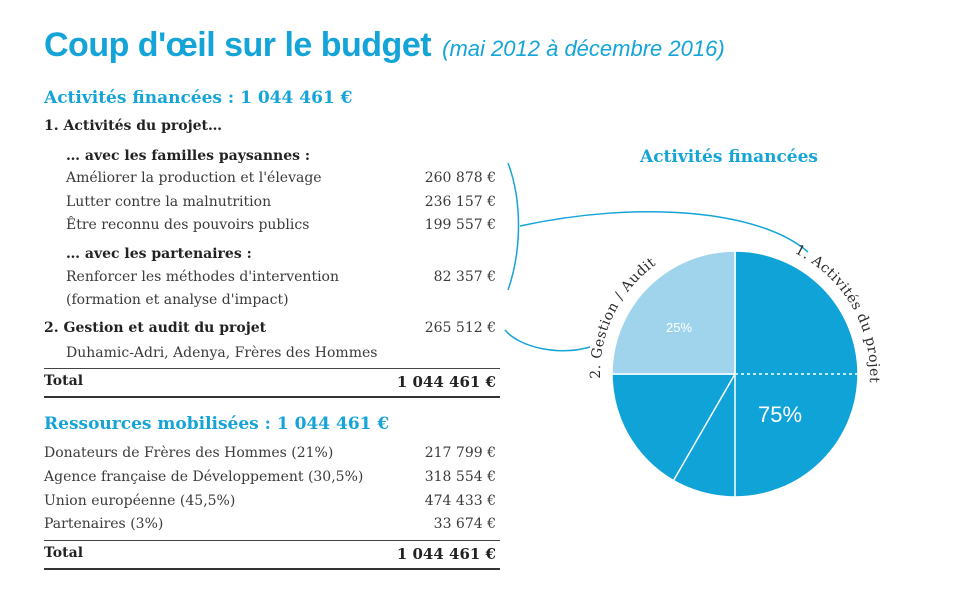 This screenshot has width=970, height=593. I want to click on activity-item-amount: 199 557 €, so click(460, 225).